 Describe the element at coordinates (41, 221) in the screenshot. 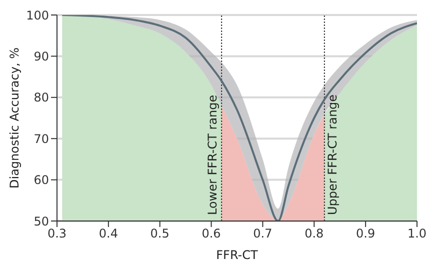

I see `y-tick-label: 50` at that location.